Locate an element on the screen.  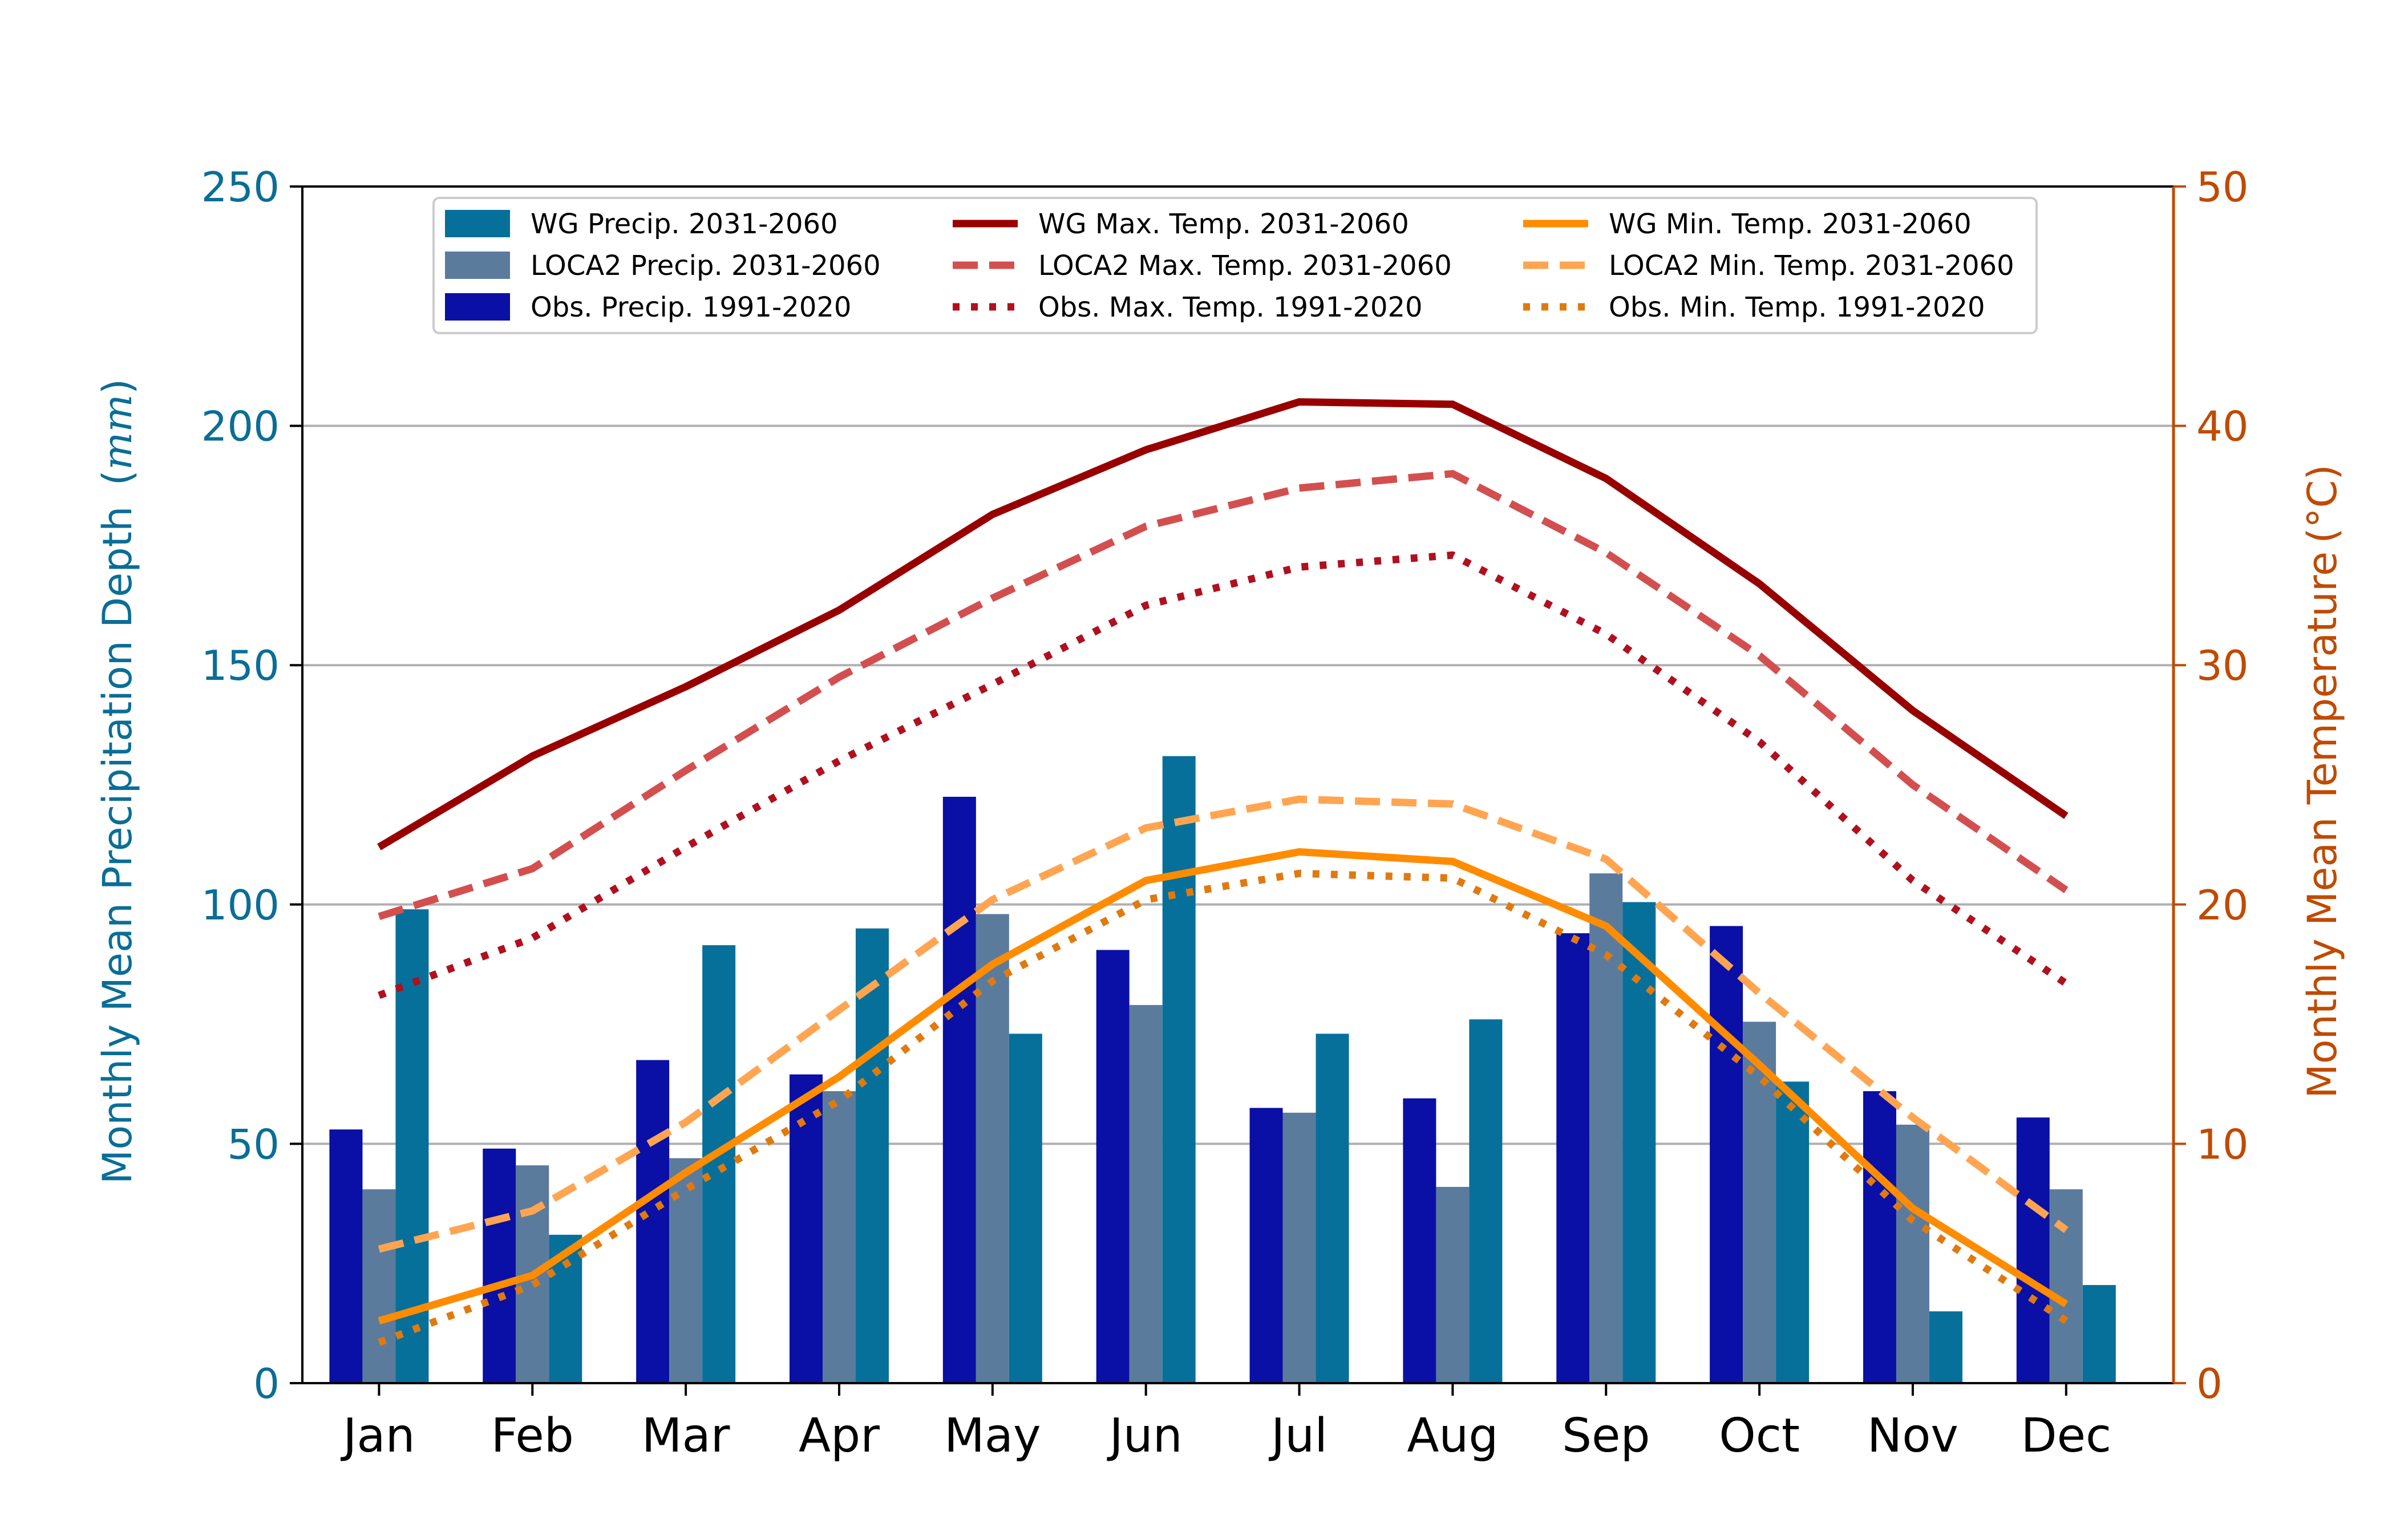
bar-obs-precip-1991-2020-may is located at coordinates (959, 1089).